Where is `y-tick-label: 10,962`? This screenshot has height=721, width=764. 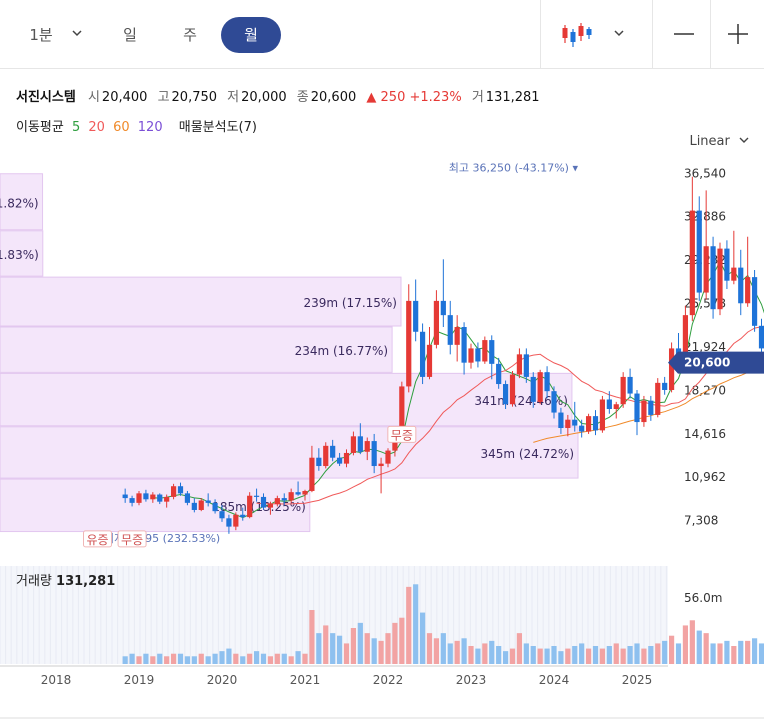
y-tick-label: 10,962 is located at coordinates (705, 477).